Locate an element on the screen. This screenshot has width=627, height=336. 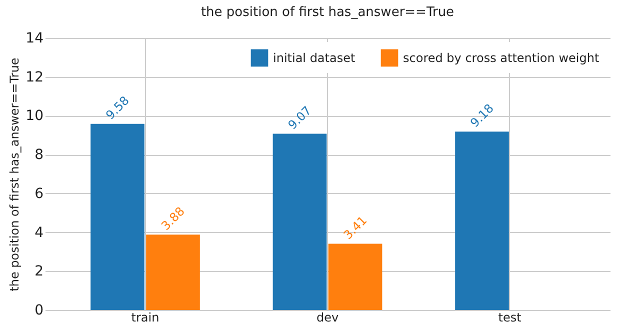
y-tick-label: 4 is located at coordinates (39, 232).